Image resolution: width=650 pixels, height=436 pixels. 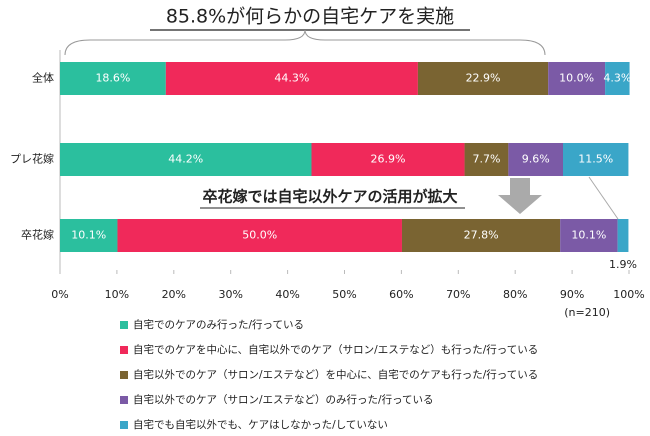 What do you see at coordinates (218, 324) in the screenshot?
I see `legend-label: 自宅でのケアのみ行った/行っている` at bounding box center [218, 324].